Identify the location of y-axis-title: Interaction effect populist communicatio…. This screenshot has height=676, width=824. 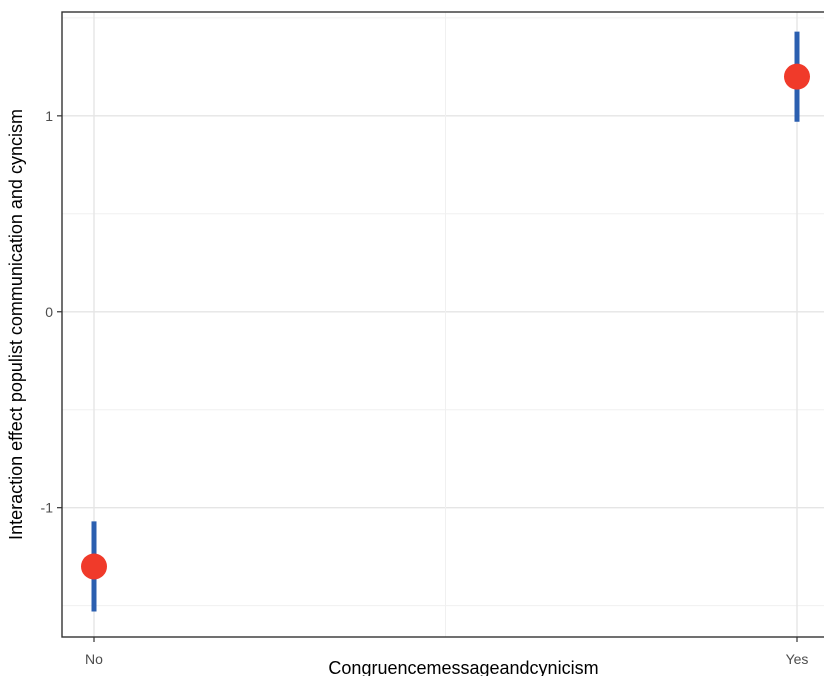
(16, 324).